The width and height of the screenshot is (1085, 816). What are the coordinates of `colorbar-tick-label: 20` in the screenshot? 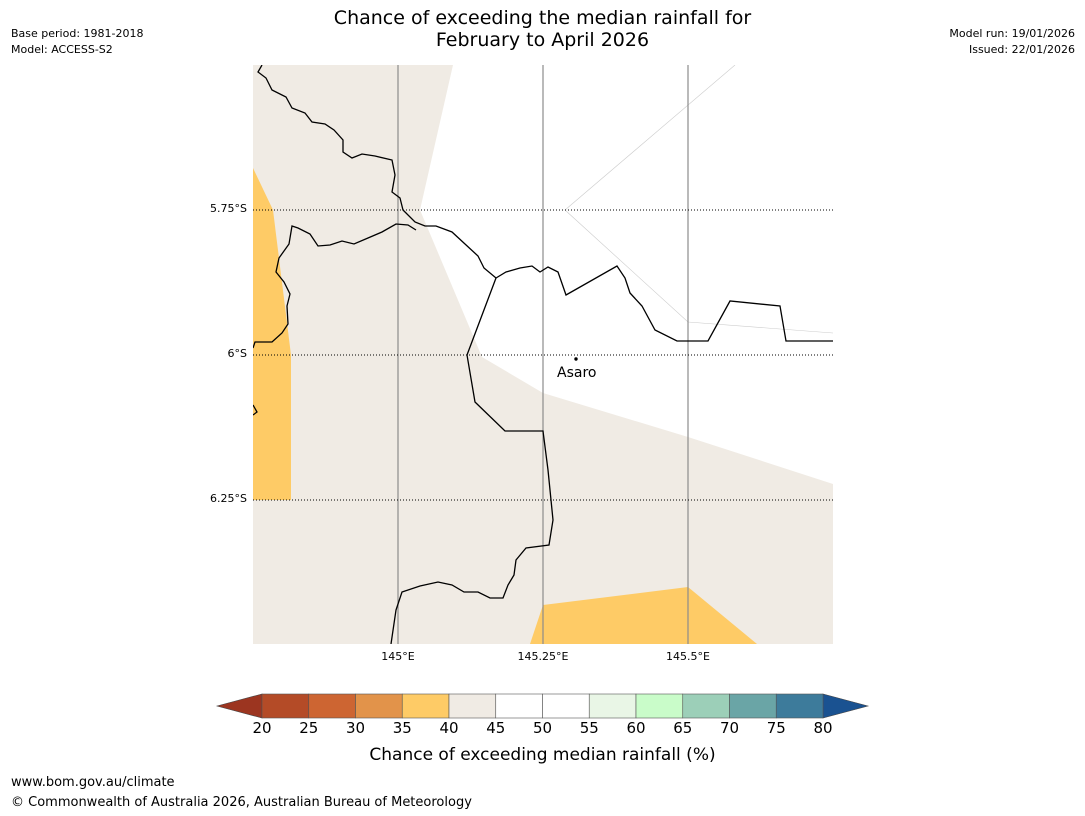 It's located at (262, 728).